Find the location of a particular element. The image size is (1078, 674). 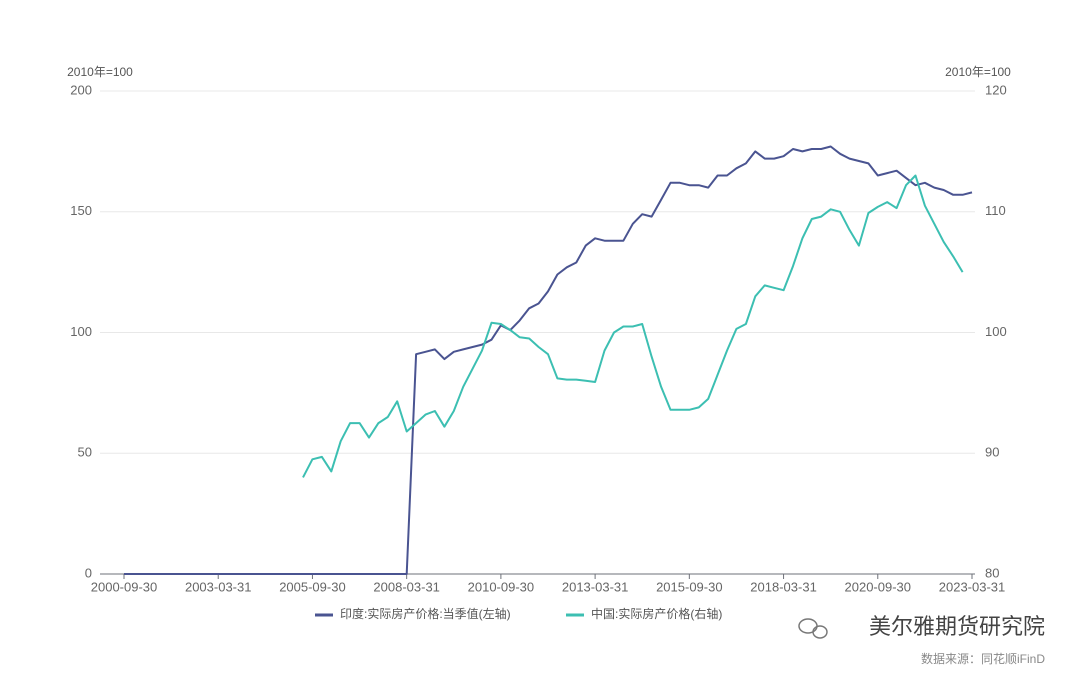

x-tick-label: 2020-09-30 is located at coordinates (878, 586).